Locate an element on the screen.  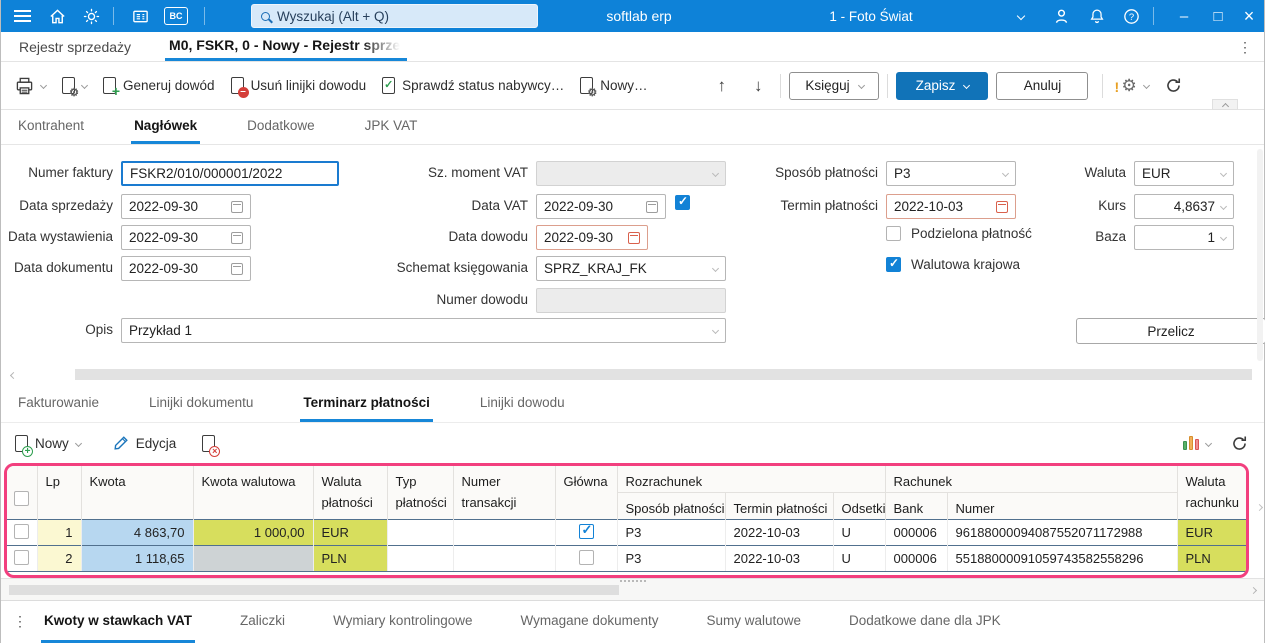
grid-refresh-button is located at coordinates (1239, 443).